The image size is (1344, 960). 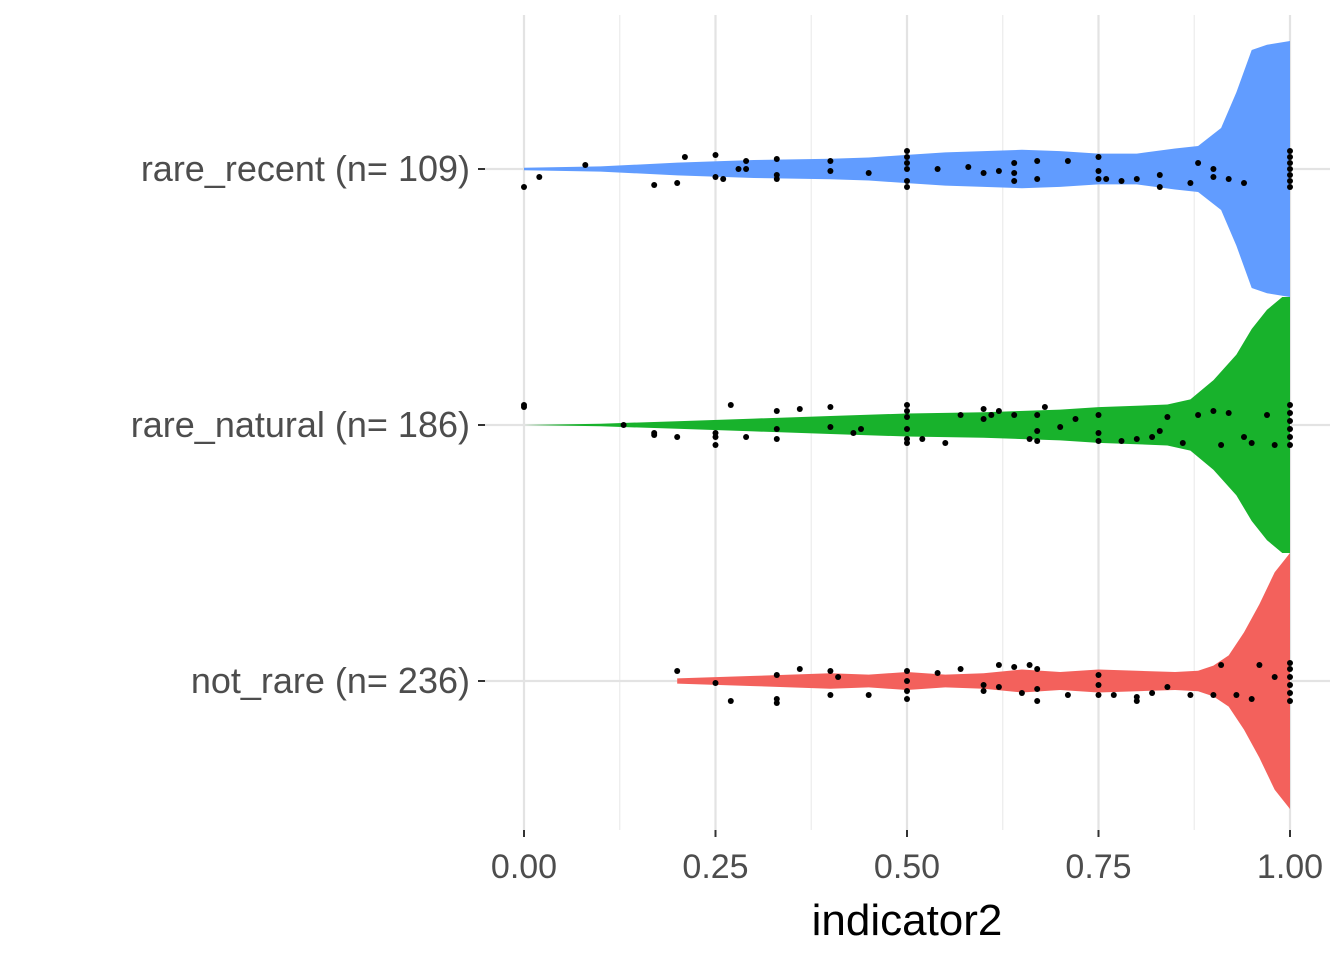 I want to click on y-tick-label: not_rare (n= 236), so click(x=330, y=680).